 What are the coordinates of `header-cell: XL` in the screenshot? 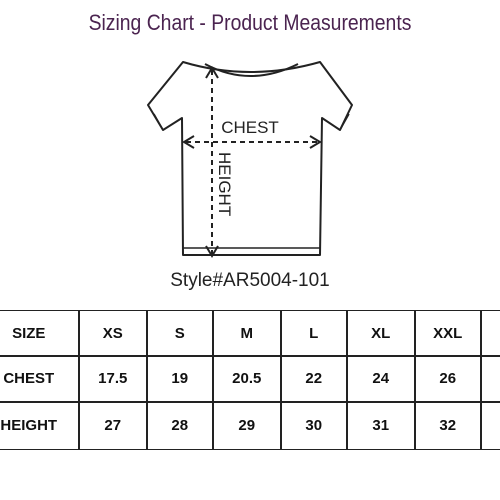 It's located at (381, 333).